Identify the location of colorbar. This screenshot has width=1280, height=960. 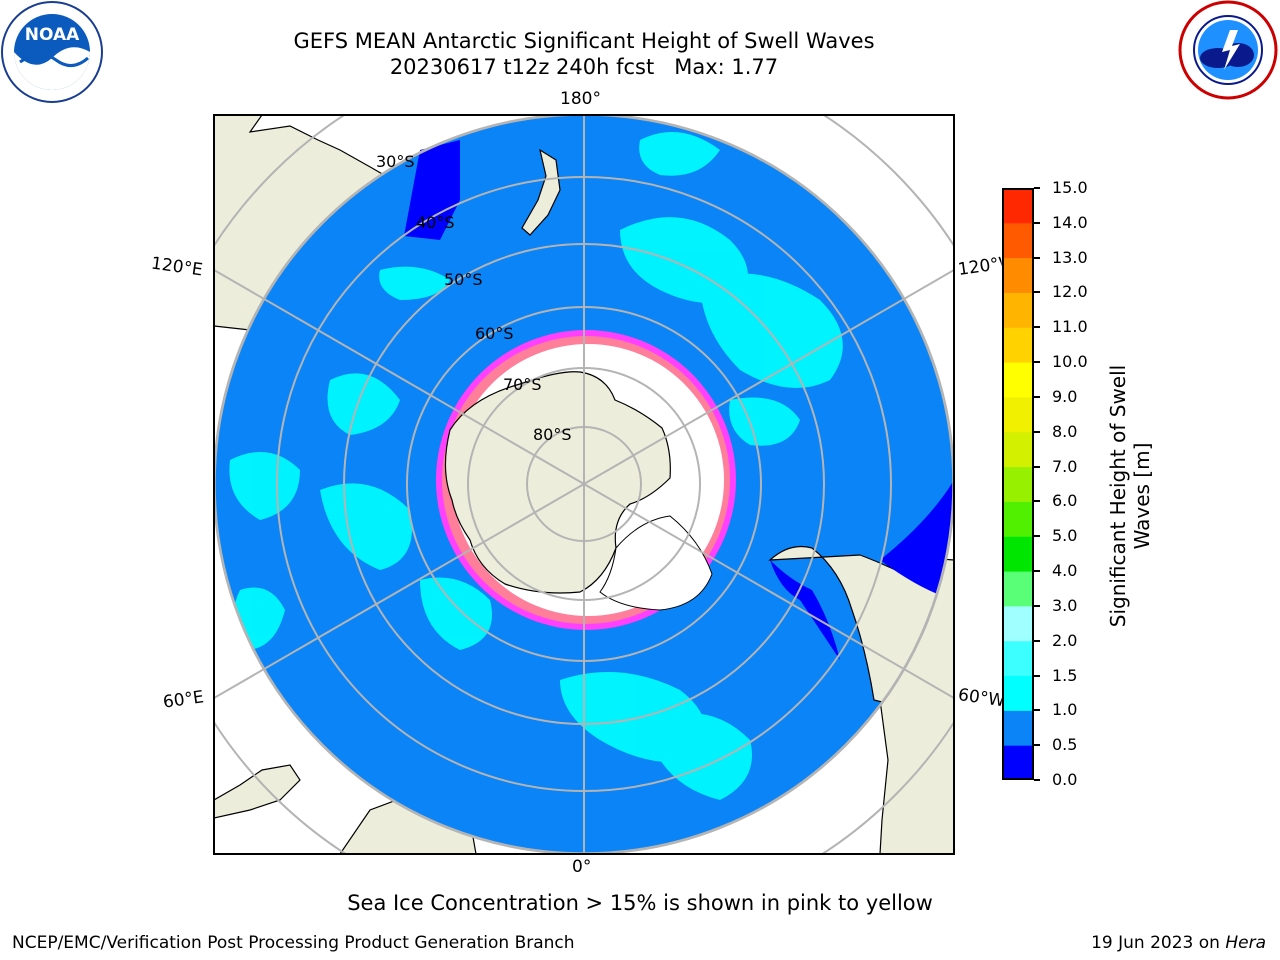
(1018, 484).